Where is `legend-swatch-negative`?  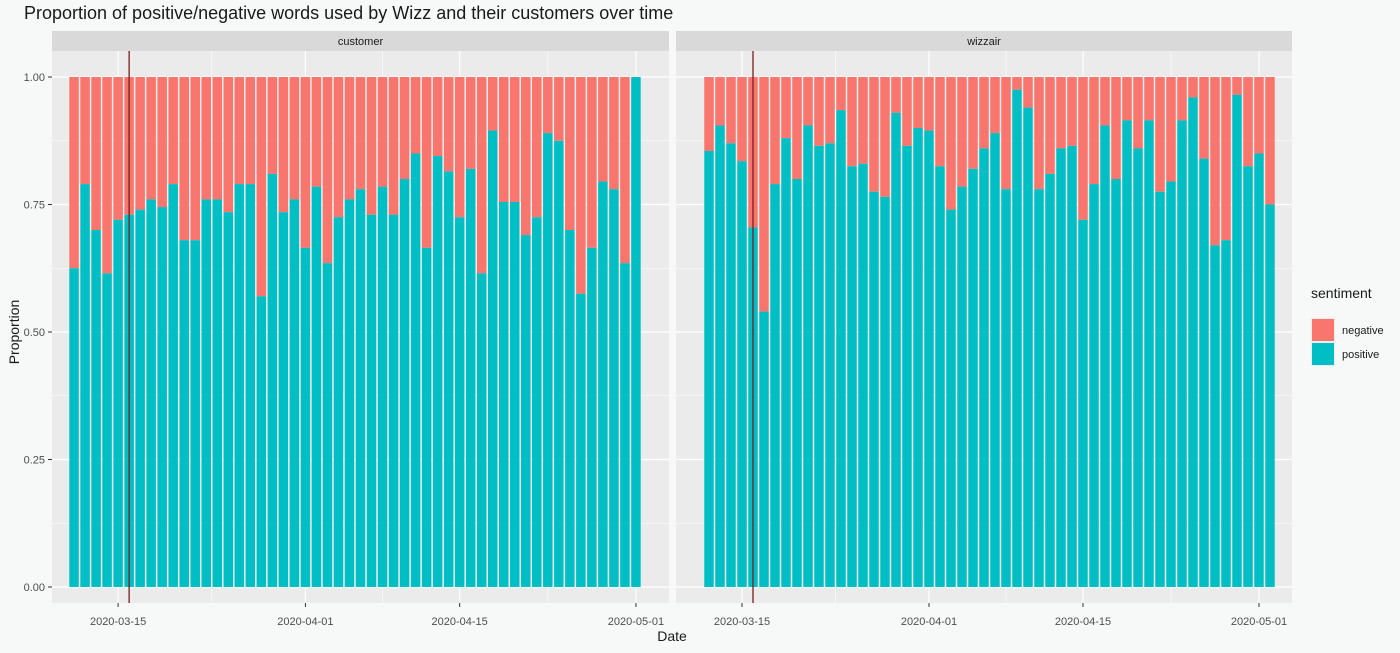
legend-swatch-negative is located at coordinates (1323, 330).